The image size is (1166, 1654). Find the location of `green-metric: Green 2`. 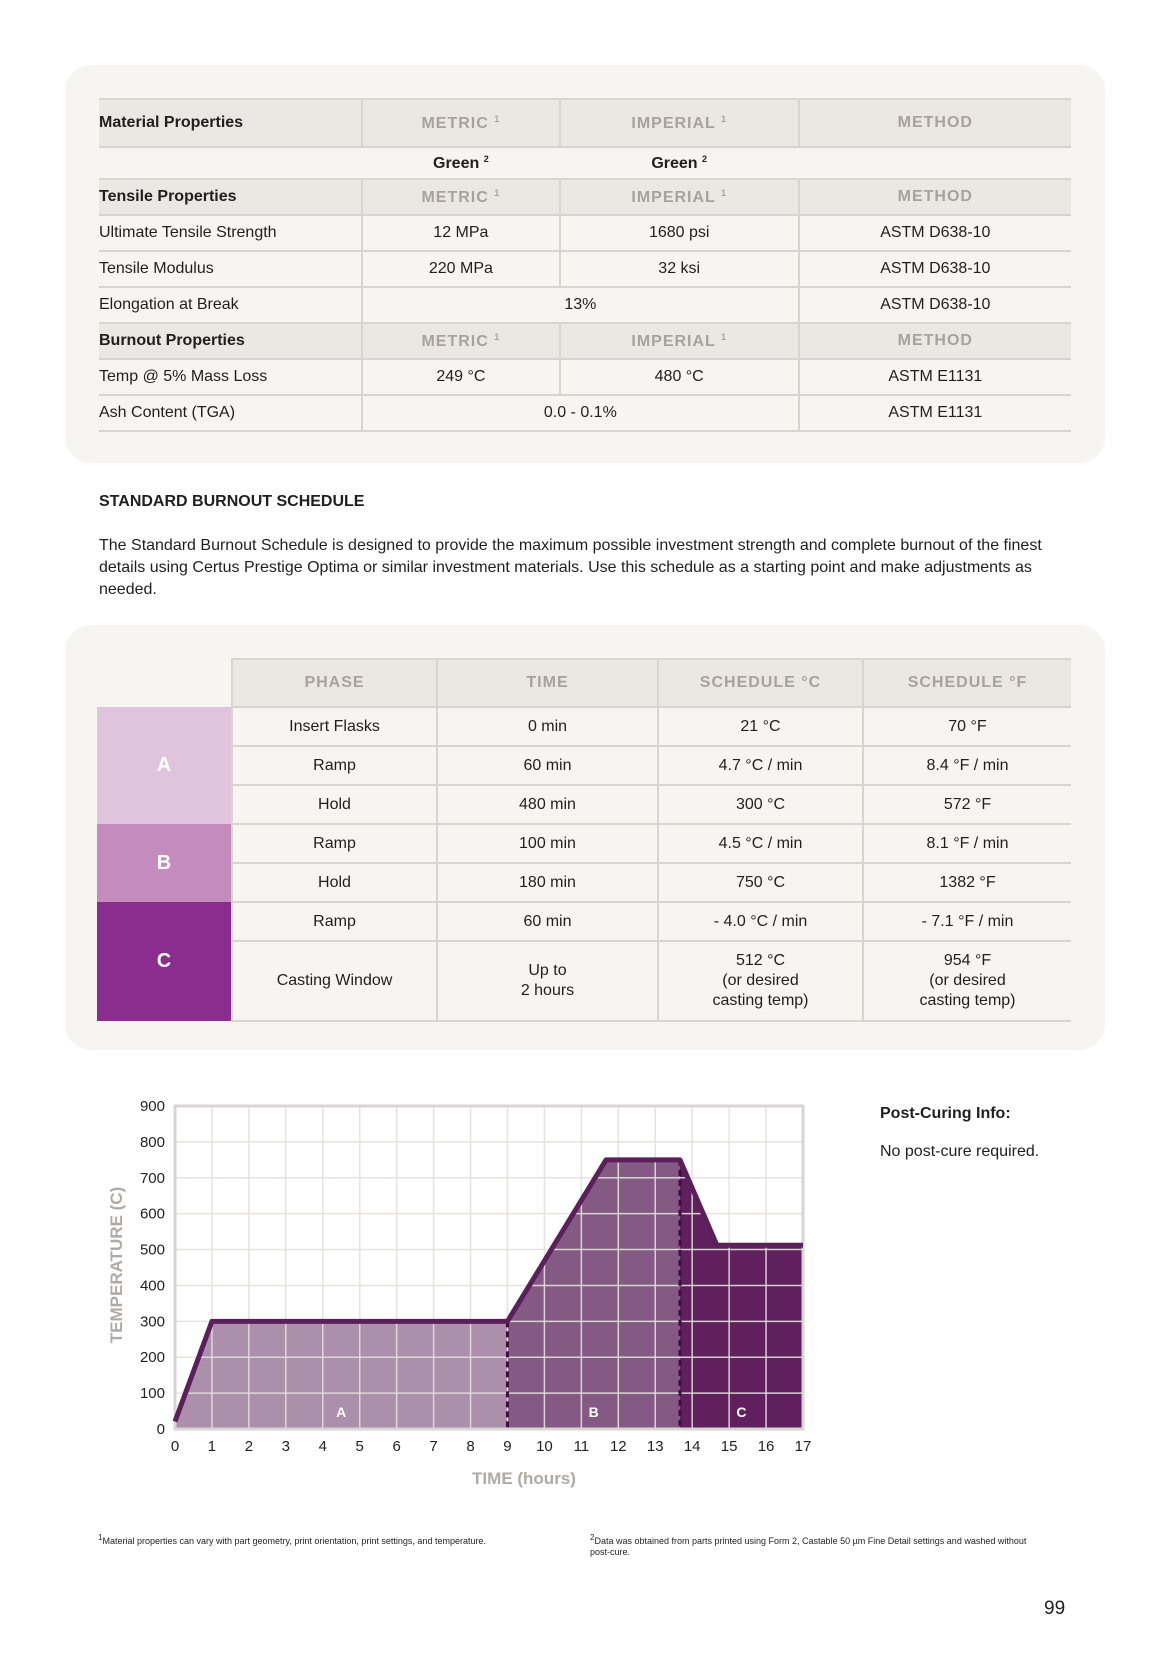

green-metric: Green 2 is located at coordinates (461, 162).